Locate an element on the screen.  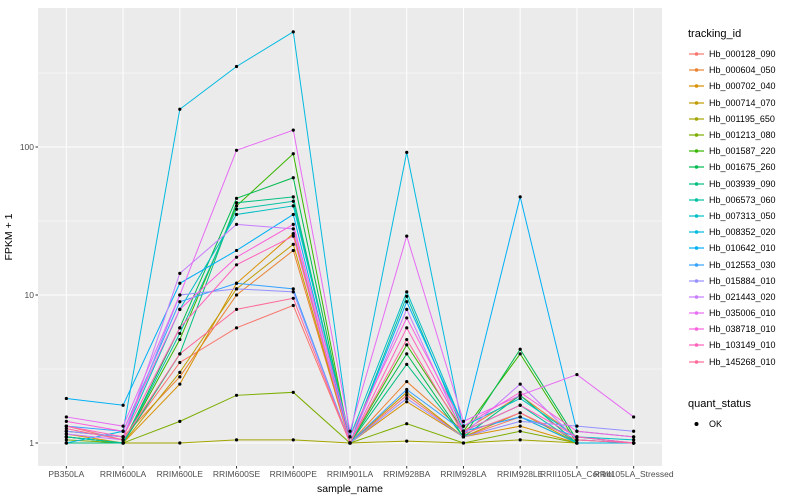
x-tick-label: RRIM928LE is located at coordinates (520, 474).